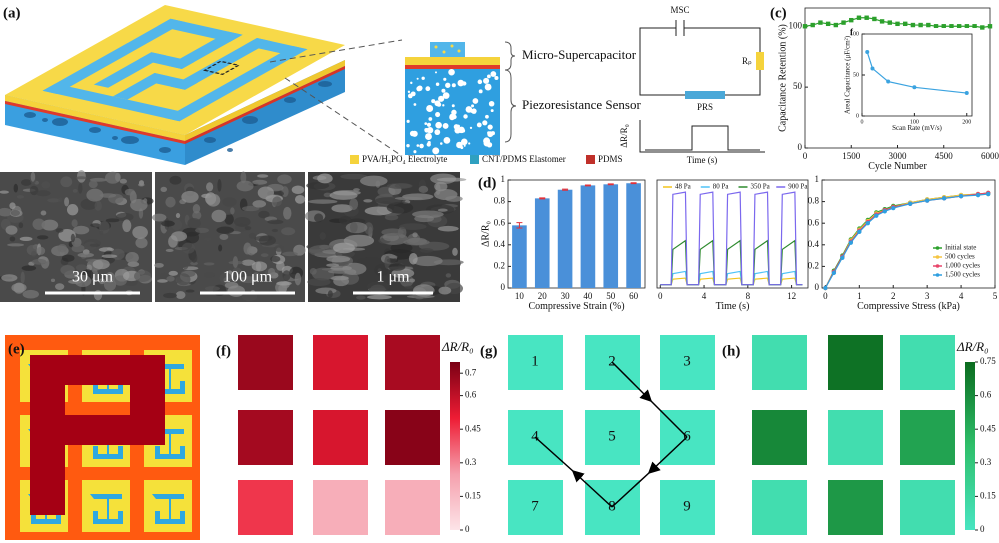 The image size is (999, 543). Describe the element at coordinates (106, 509) in the screenshot. I see `e-electrode` at that location.